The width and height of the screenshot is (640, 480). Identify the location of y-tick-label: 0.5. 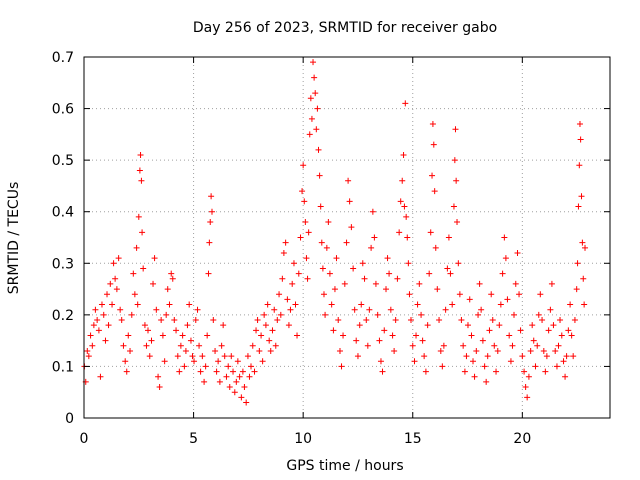
(63, 161).